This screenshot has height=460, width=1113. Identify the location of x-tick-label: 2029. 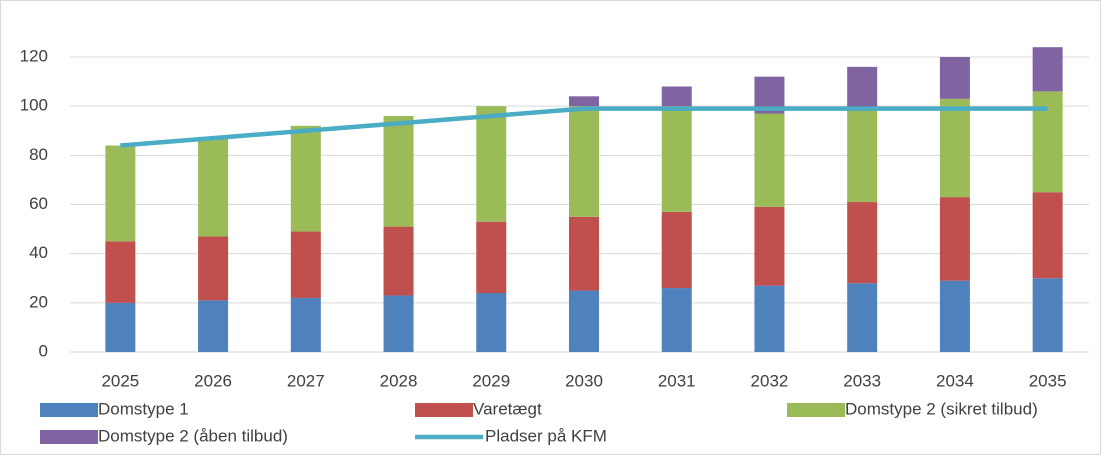
(491, 380).